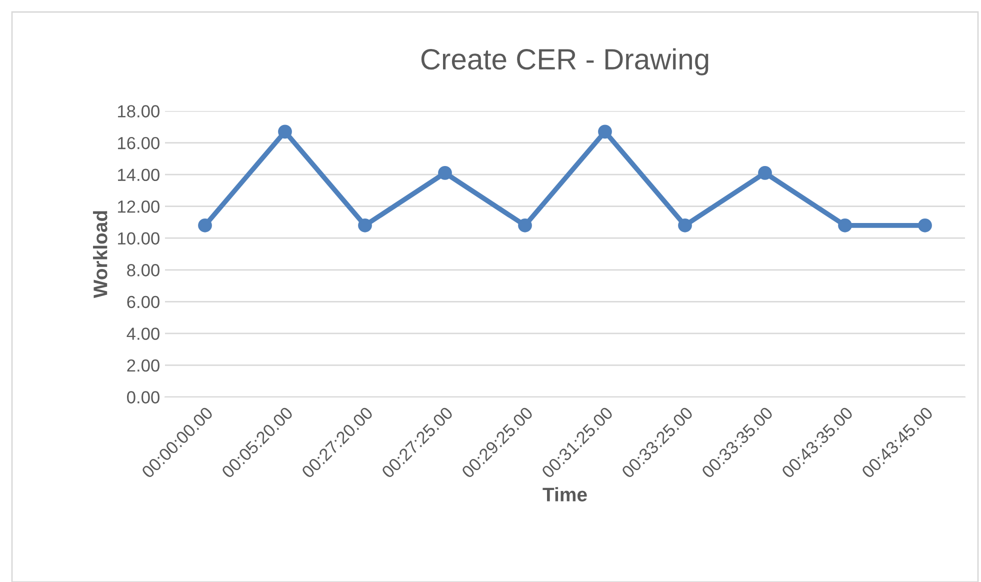  Describe the element at coordinates (100, 254) in the screenshot. I see `y-axis-title: Workload` at that location.